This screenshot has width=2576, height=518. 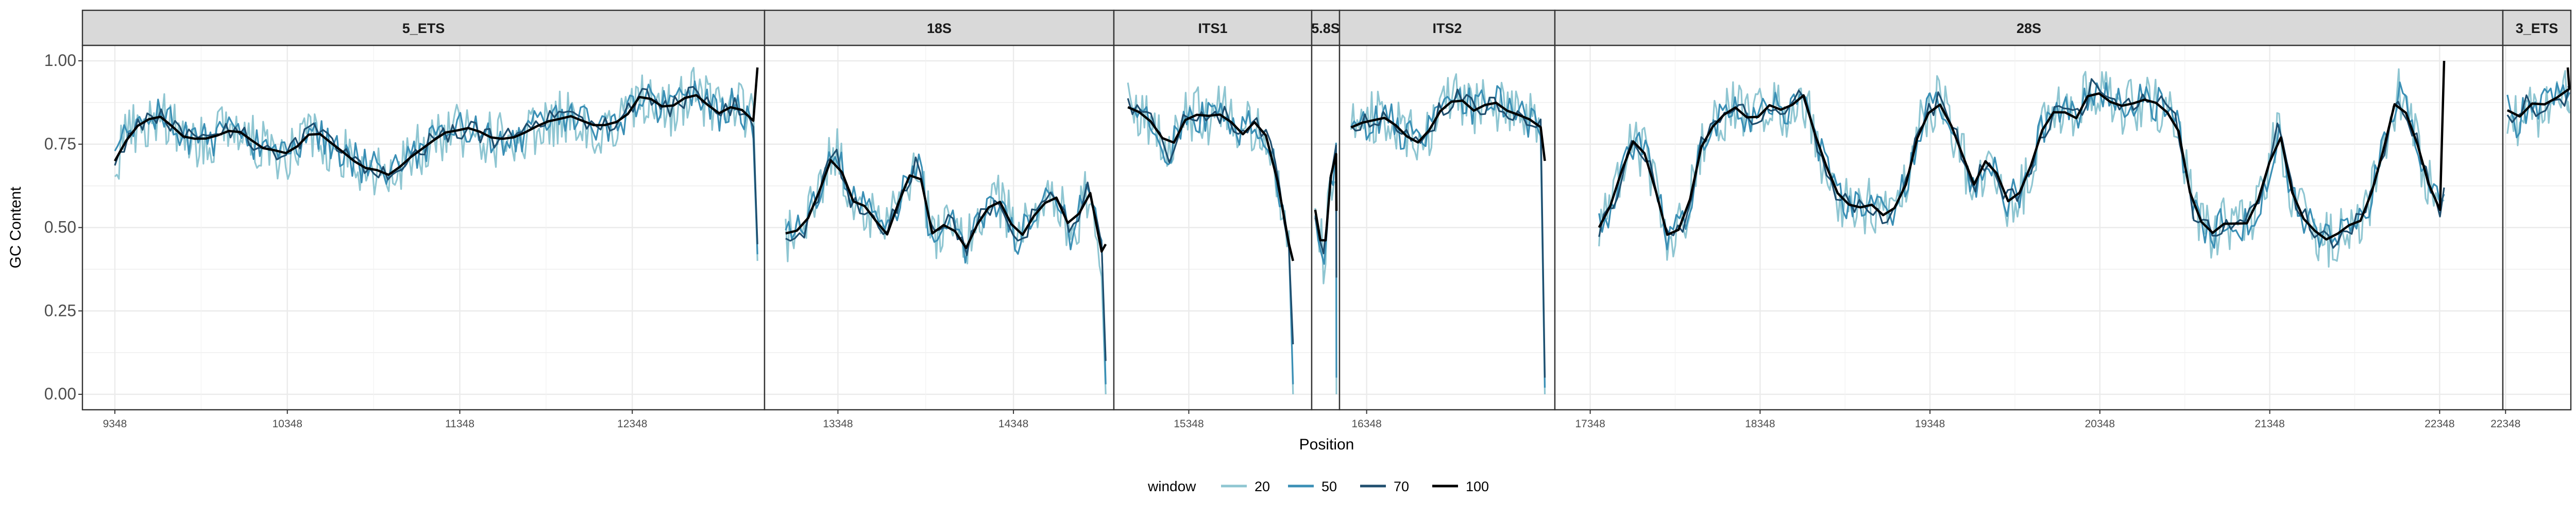 I want to click on facet-panel-18s: 18S 13348 14348, so click(x=939, y=219).